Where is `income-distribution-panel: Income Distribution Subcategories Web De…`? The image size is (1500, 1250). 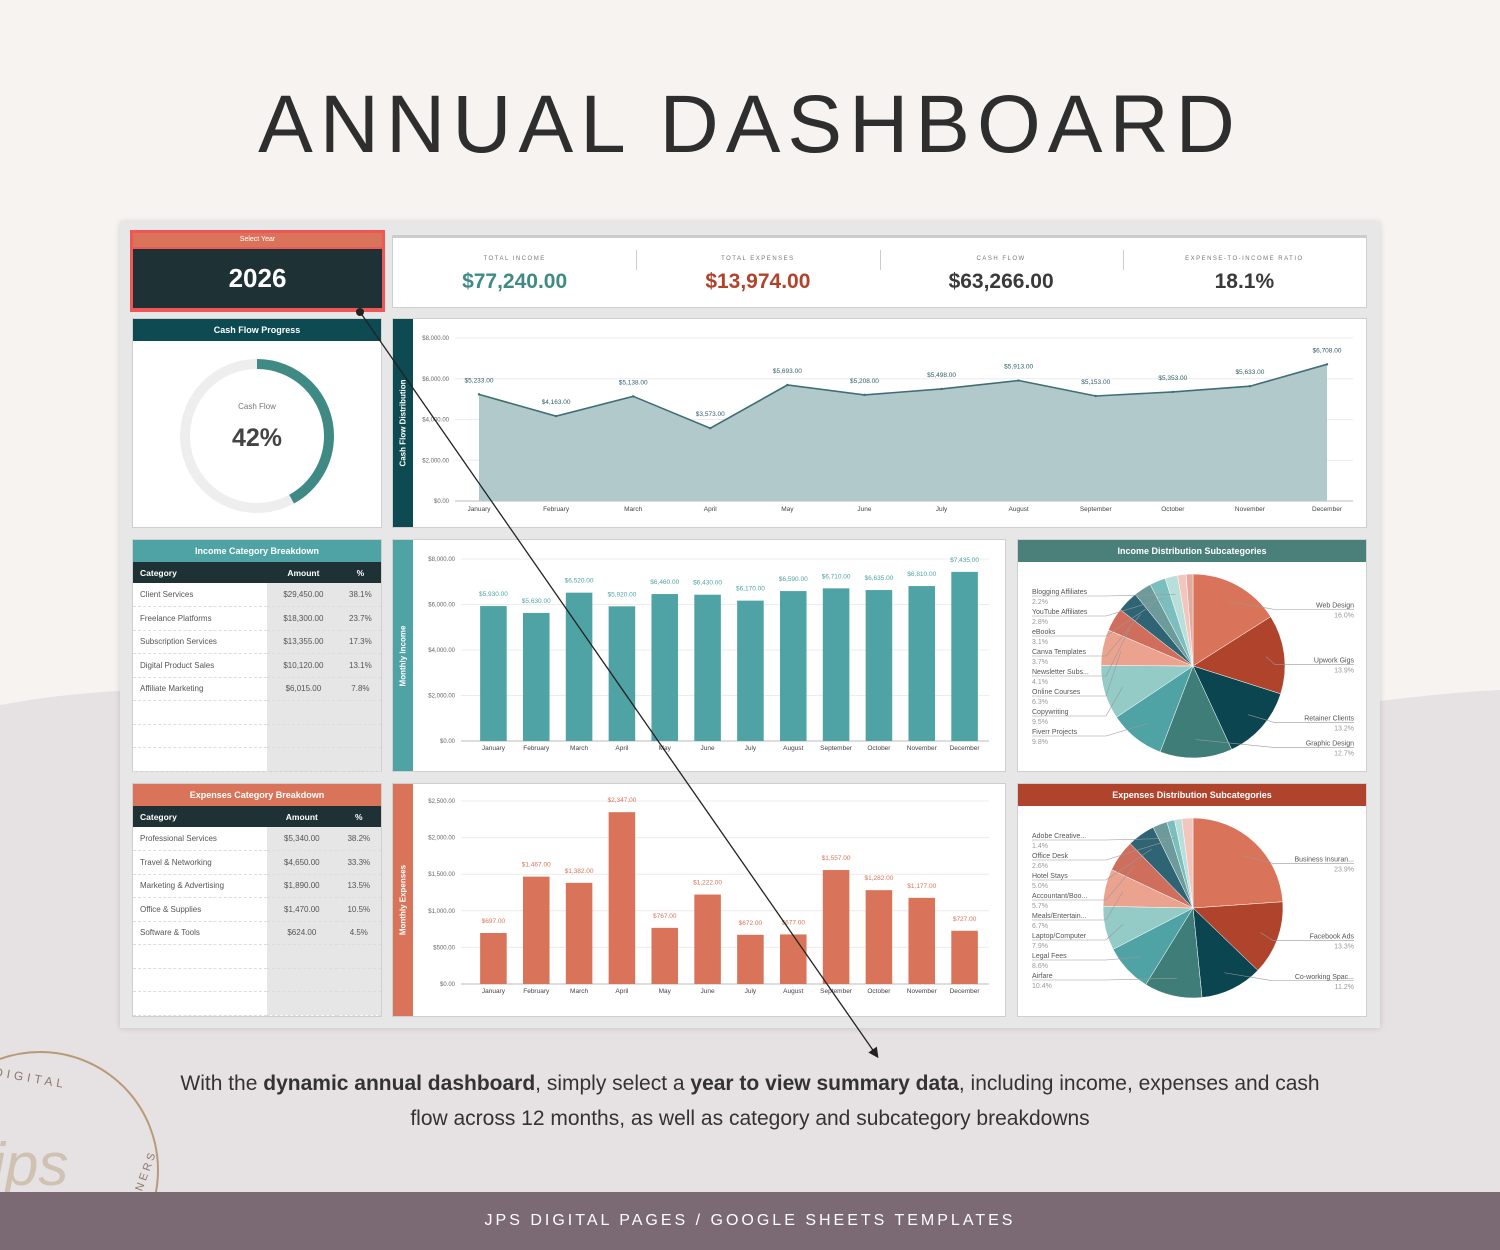
income-distribution-panel: Income Distribution Subcategories Web De… is located at coordinates (1192, 655).